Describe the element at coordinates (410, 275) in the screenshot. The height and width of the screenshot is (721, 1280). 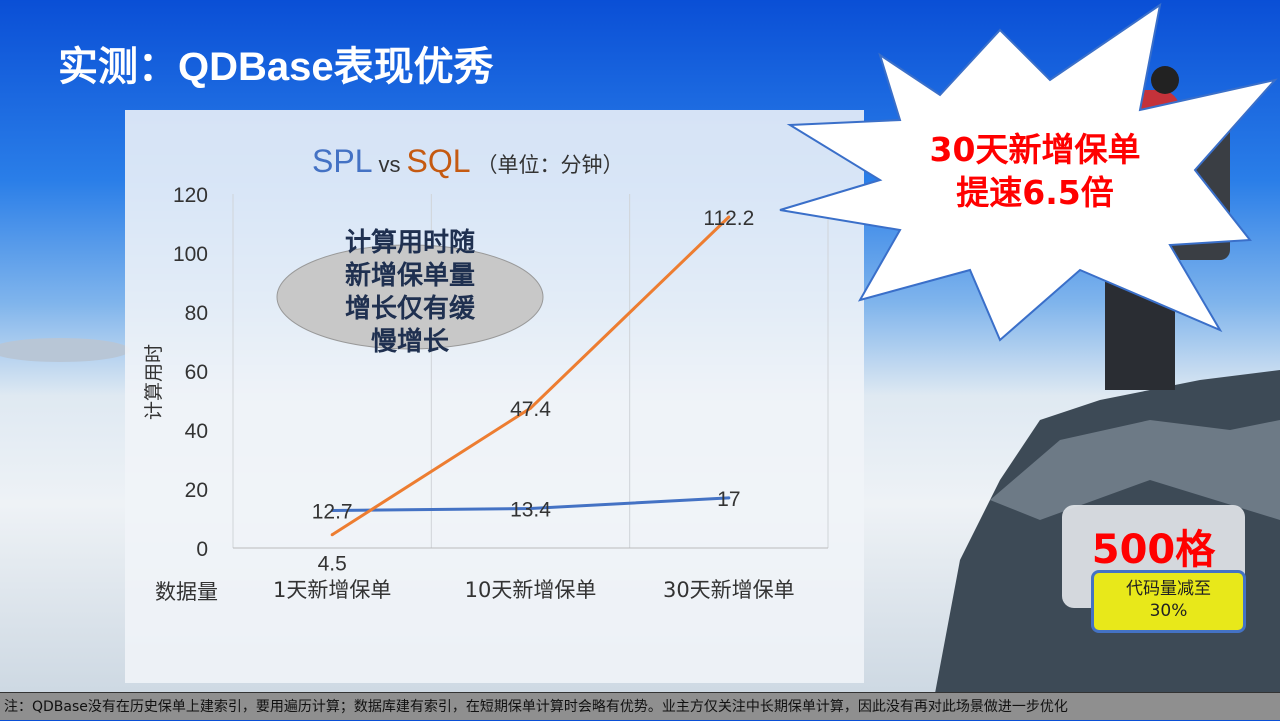
I see `annotation-text: 新增保单量` at that location.